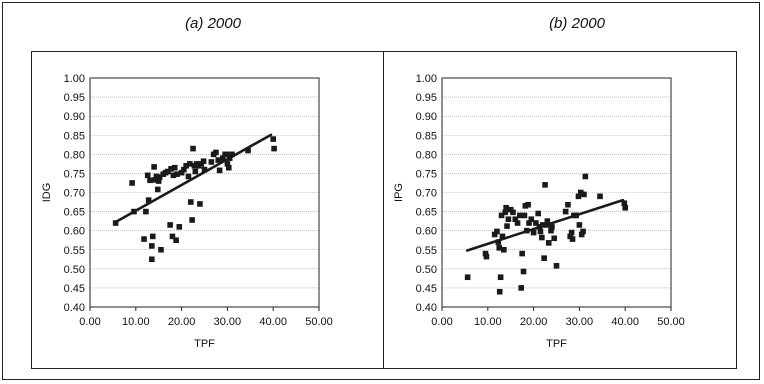 Image resolution: width=764 pixels, height=384 pixels. Describe the element at coordinates (74, 174) in the screenshot. I see `chart-a-ytick-label: 0.75` at that location.